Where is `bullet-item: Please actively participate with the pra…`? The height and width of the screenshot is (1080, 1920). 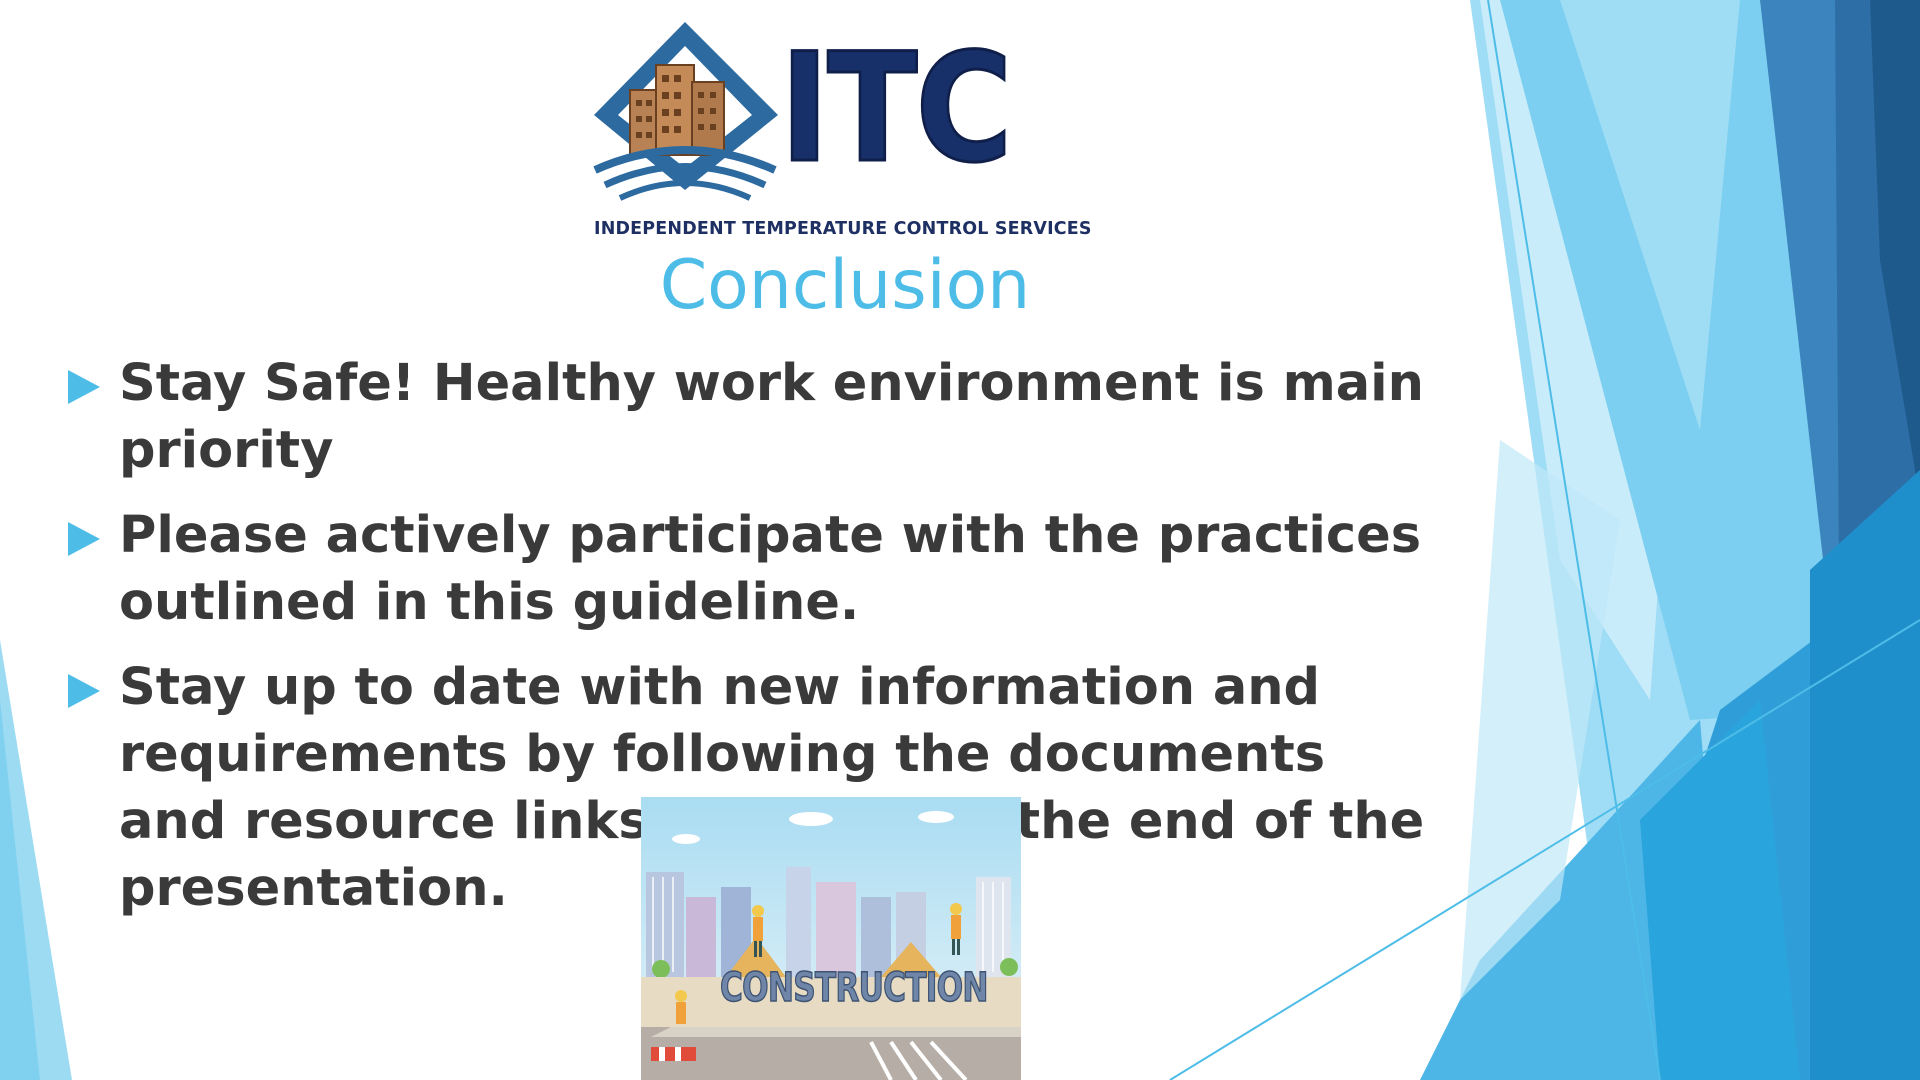 bullet-item: Please actively participate with the pra… is located at coordinates (841, 569).